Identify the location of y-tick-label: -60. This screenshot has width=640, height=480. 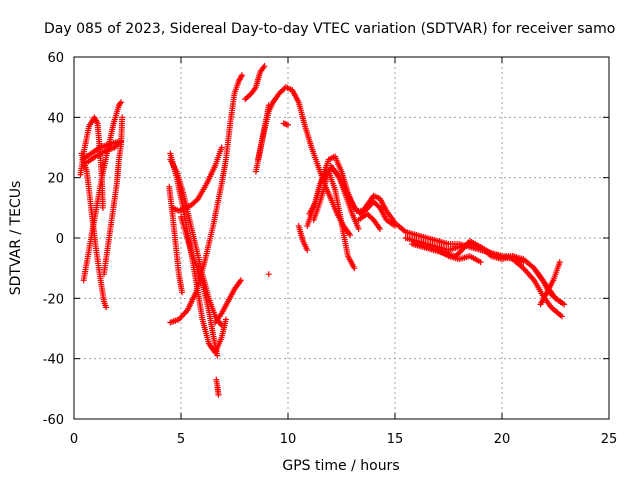
(53, 420).